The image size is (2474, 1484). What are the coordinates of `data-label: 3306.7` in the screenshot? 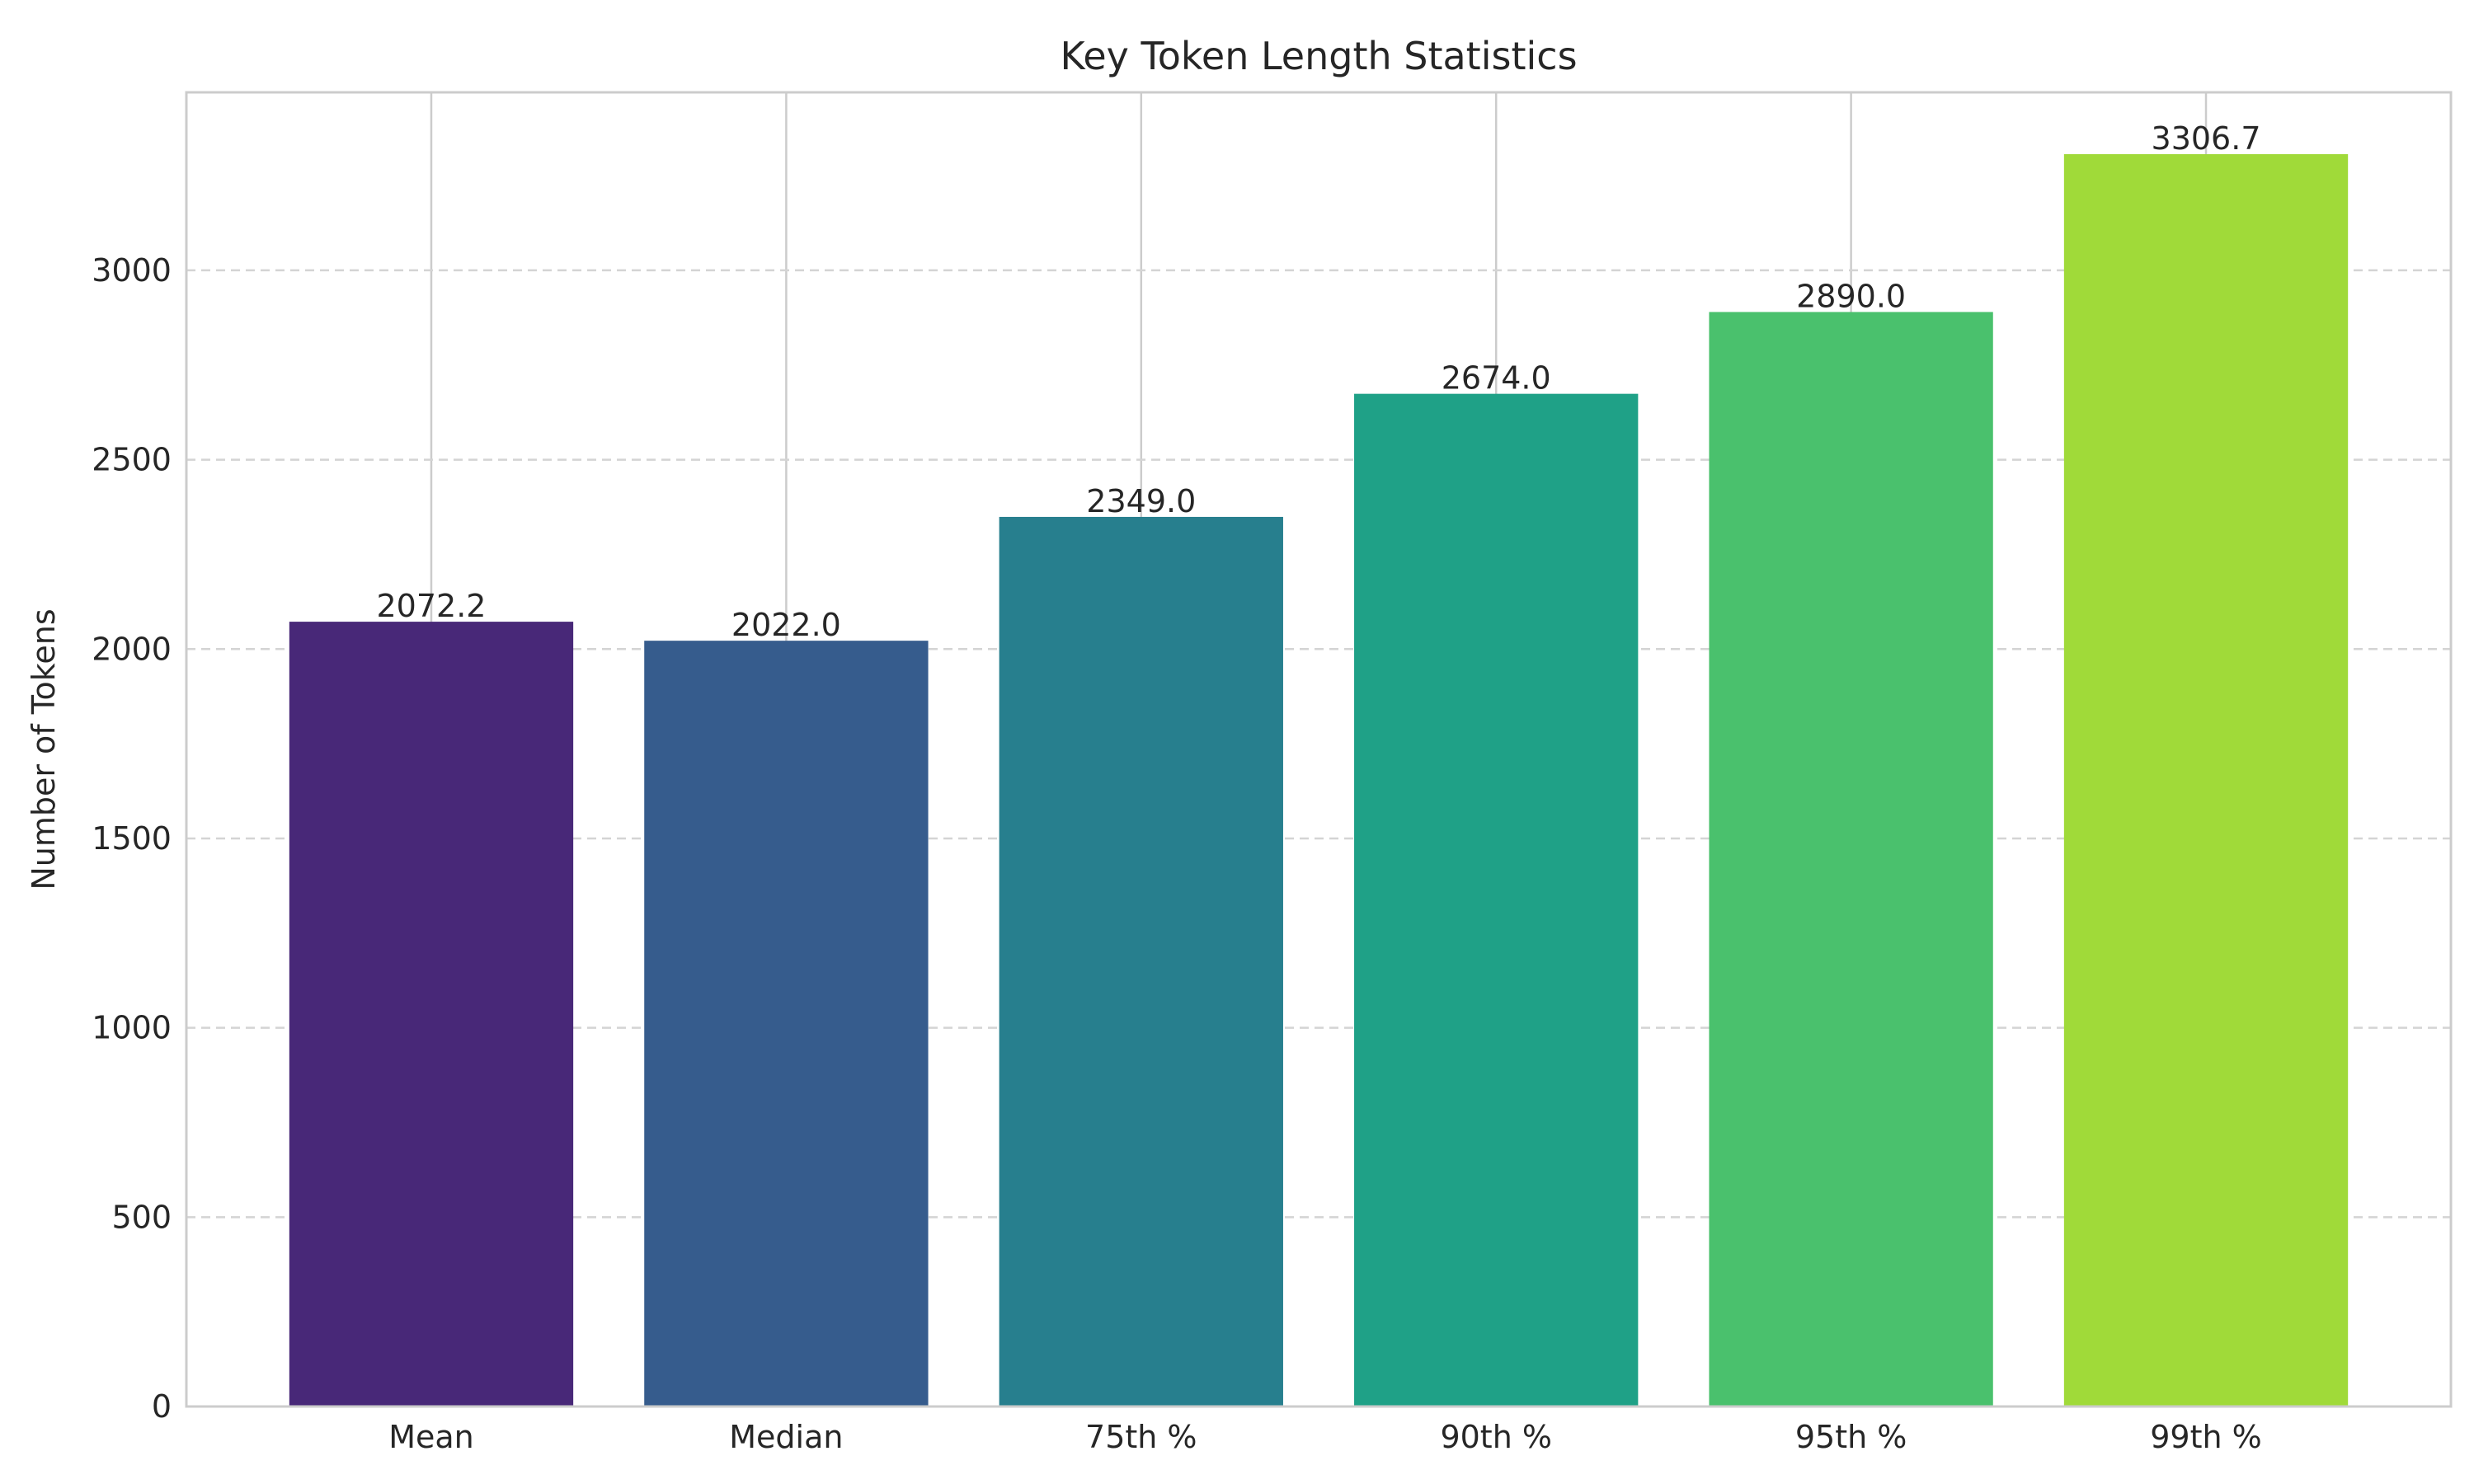 It's located at (2206, 138).